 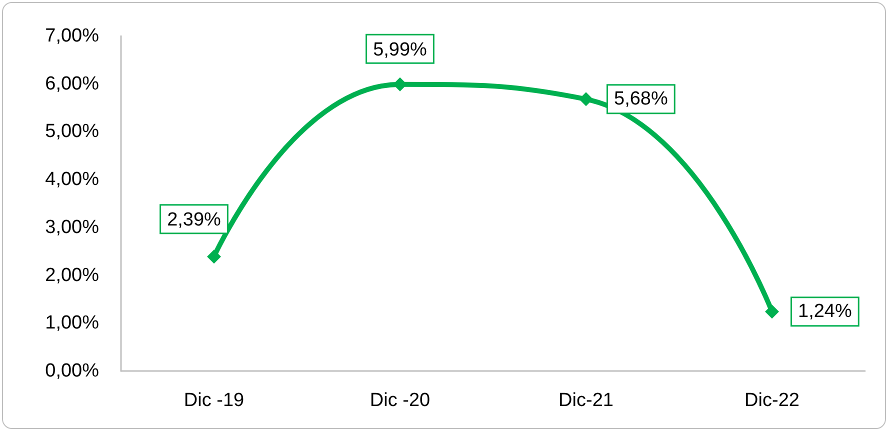 What do you see at coordinates (72, 227) in the screenshot?
I see `y-tick-label: 3,00%` at bounding box center [72, 227].